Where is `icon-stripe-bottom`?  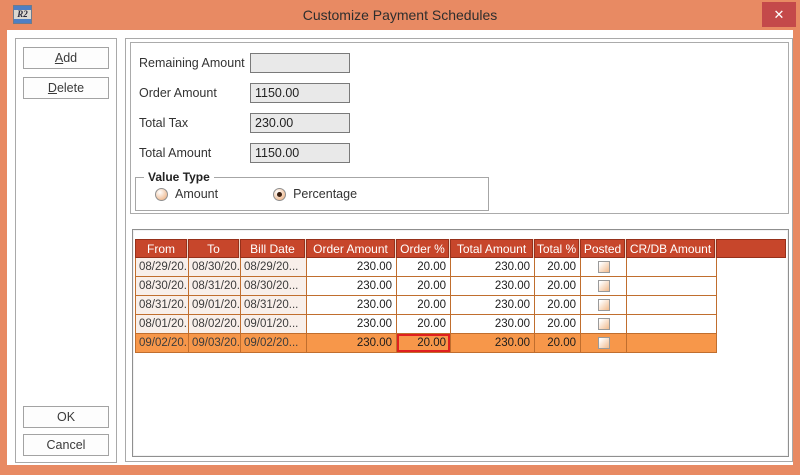
icon-stripe-bottom is located at coordinates (22, 21).